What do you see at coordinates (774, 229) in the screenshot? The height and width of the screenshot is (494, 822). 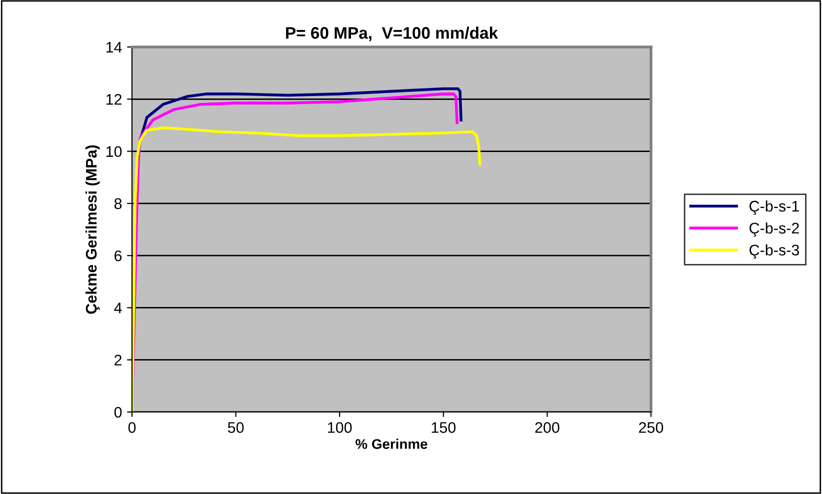 I see `legend-label: Ç-b-s-2` at bounding box center [774, 229].